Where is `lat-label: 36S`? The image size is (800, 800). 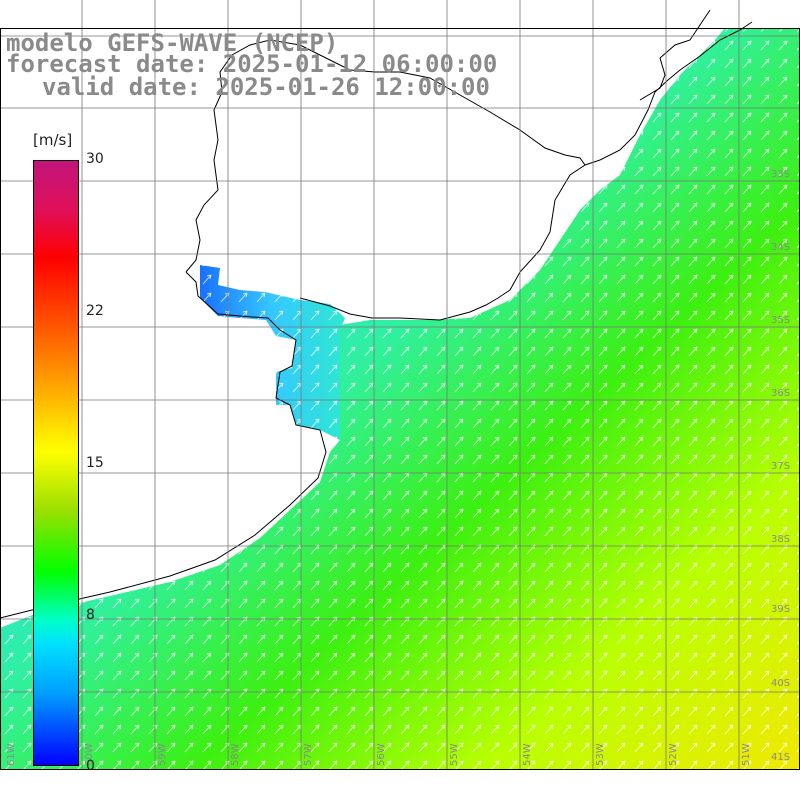
lat-label: 36S is located at coordinates (780, 393).